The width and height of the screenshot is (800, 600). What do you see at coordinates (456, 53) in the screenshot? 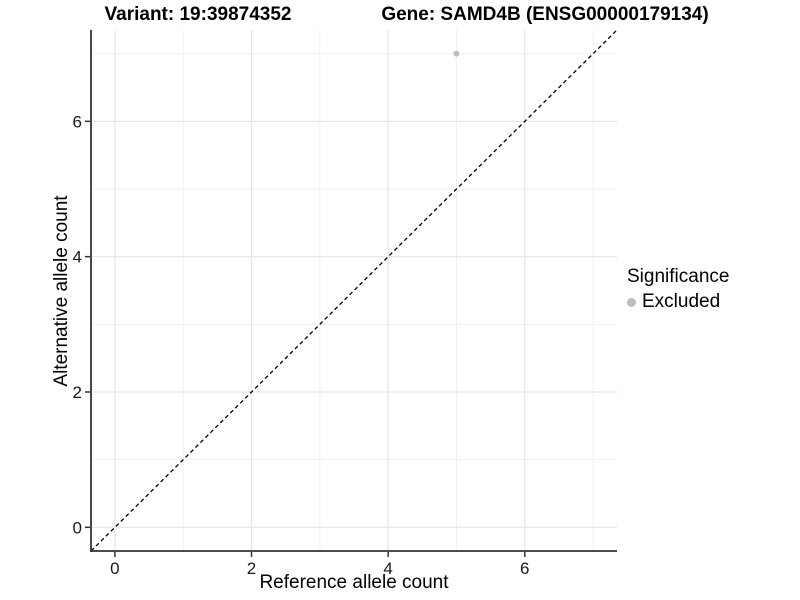
I see `data-point` at bounding box center [456, 53].